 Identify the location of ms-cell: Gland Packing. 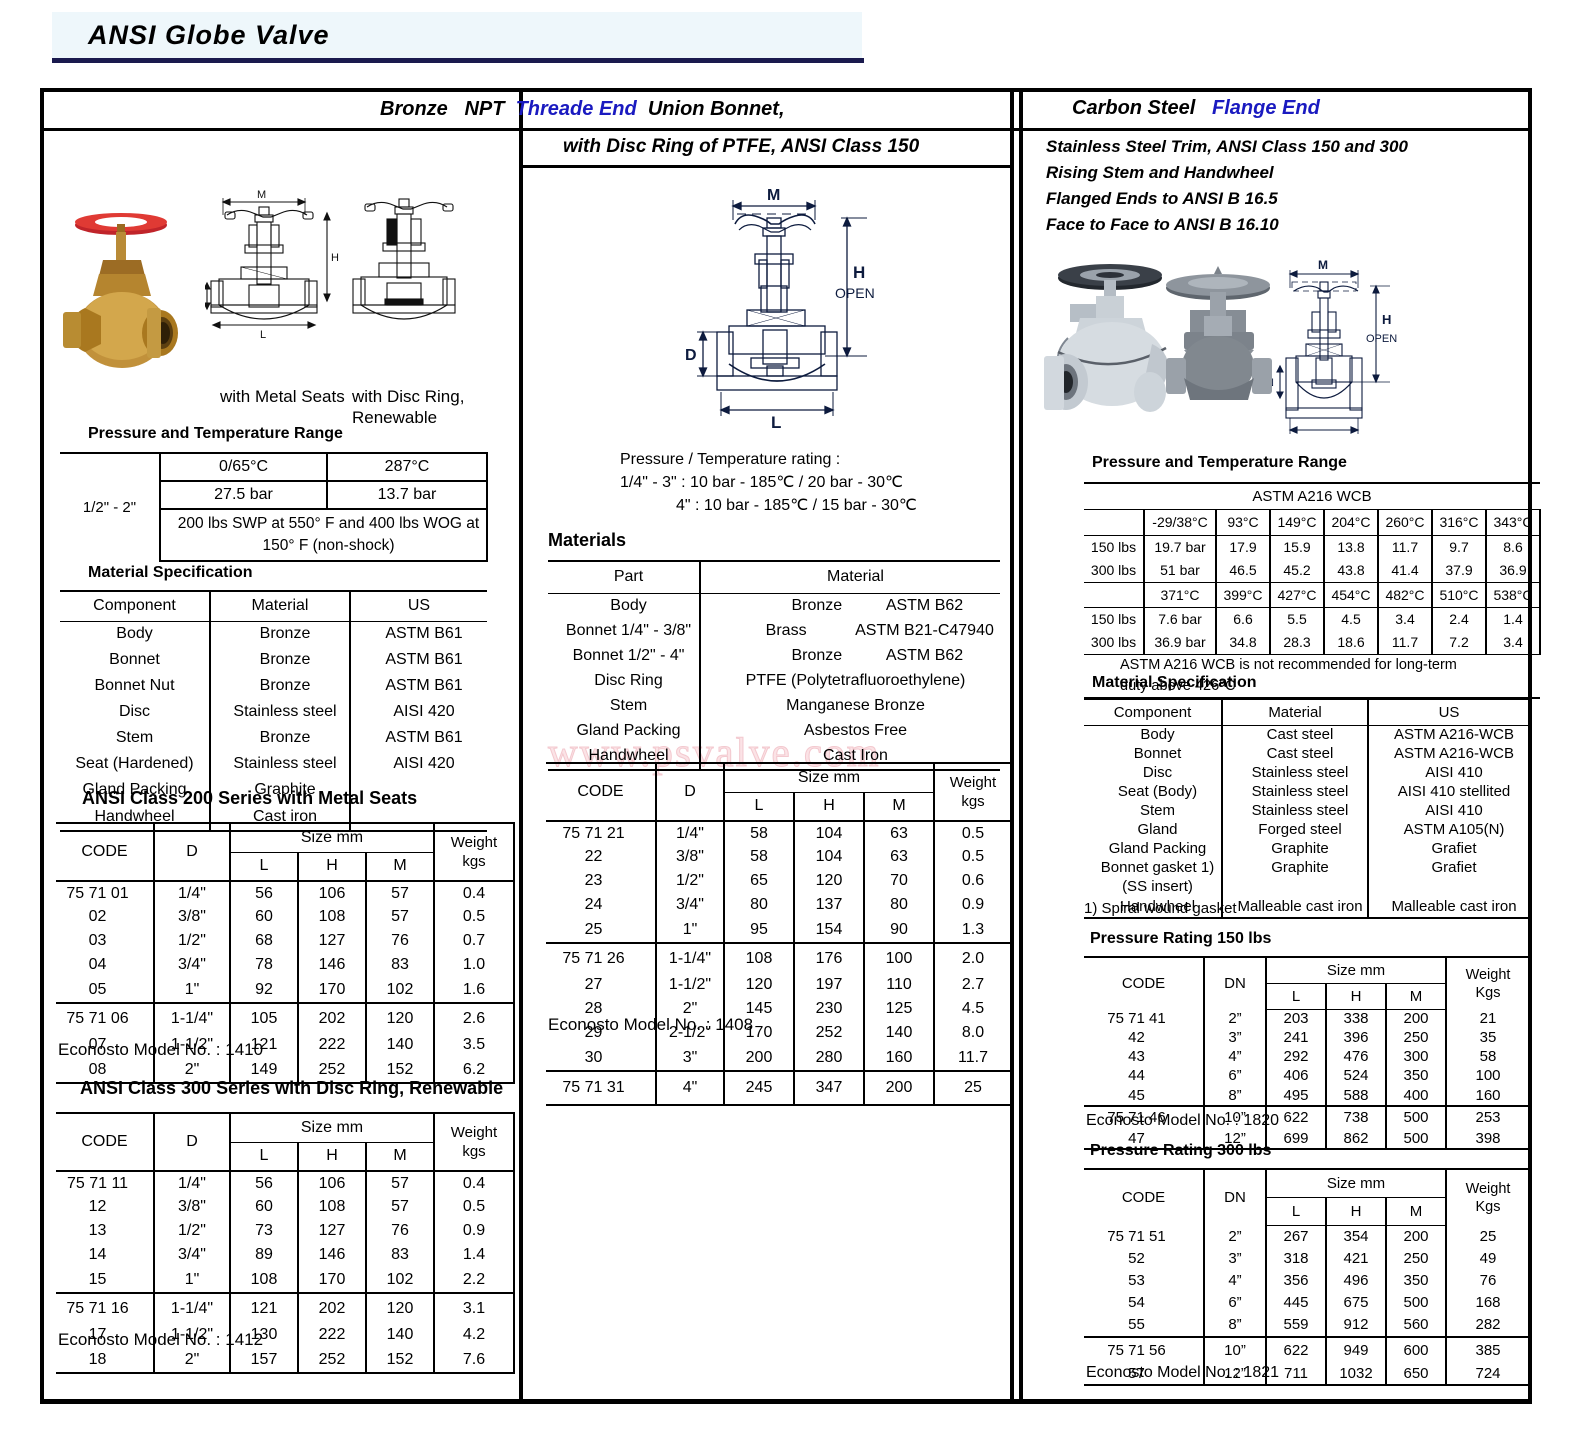
(1157, 848).